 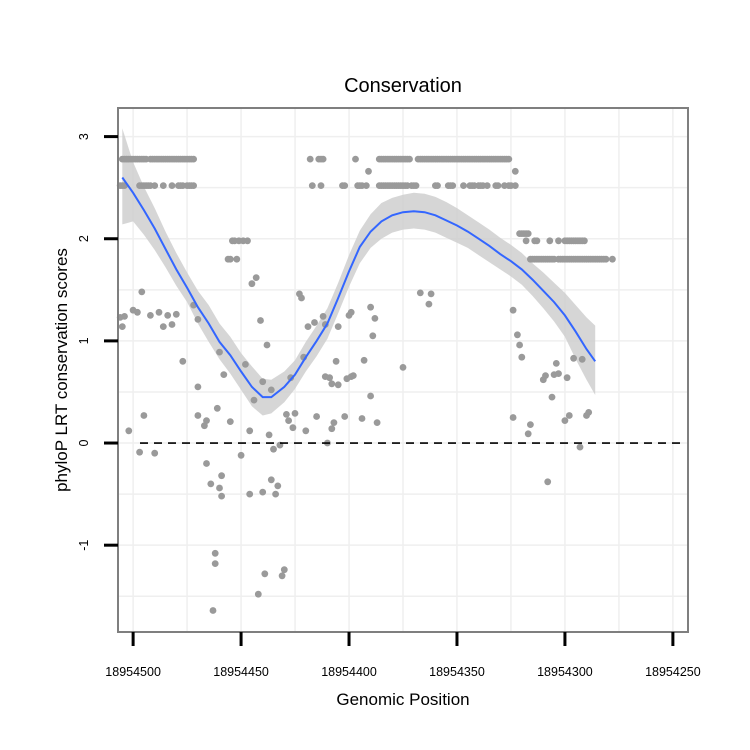 I want to click on y-tick-label: 1, so click(x=84, y=340).